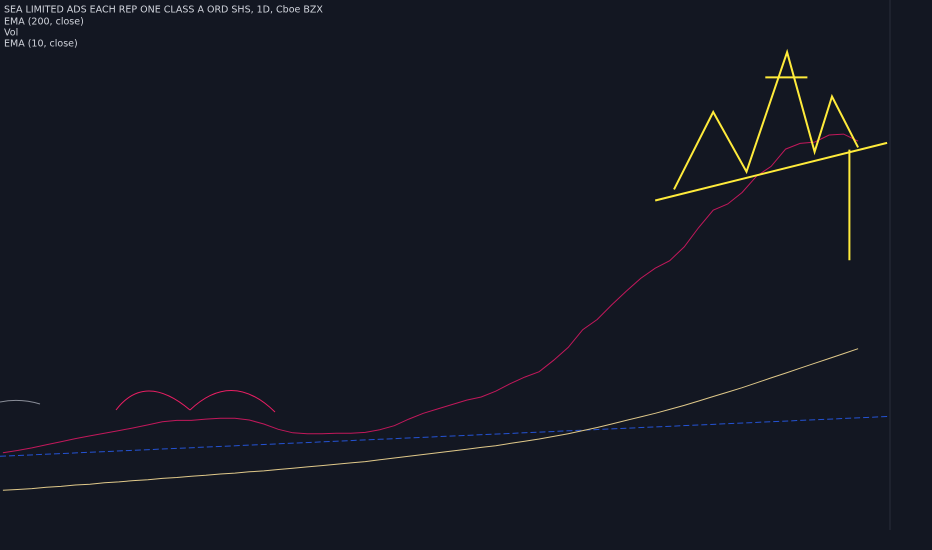 The height and width of the screenshot is (550, 932). Describe the element at coordinates (11, 33) in the screenshot. I see `indicator: Vol` at that location.